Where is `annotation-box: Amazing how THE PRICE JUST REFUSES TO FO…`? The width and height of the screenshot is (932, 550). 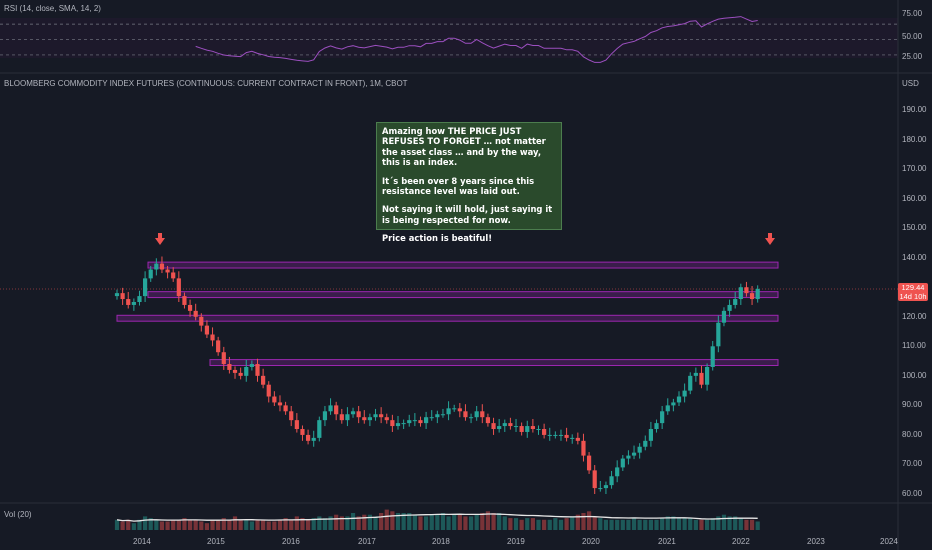 annotation-box: Amazing how THE PRICE JUST REFUSES TO FO… is located at coordinates (469, 182).